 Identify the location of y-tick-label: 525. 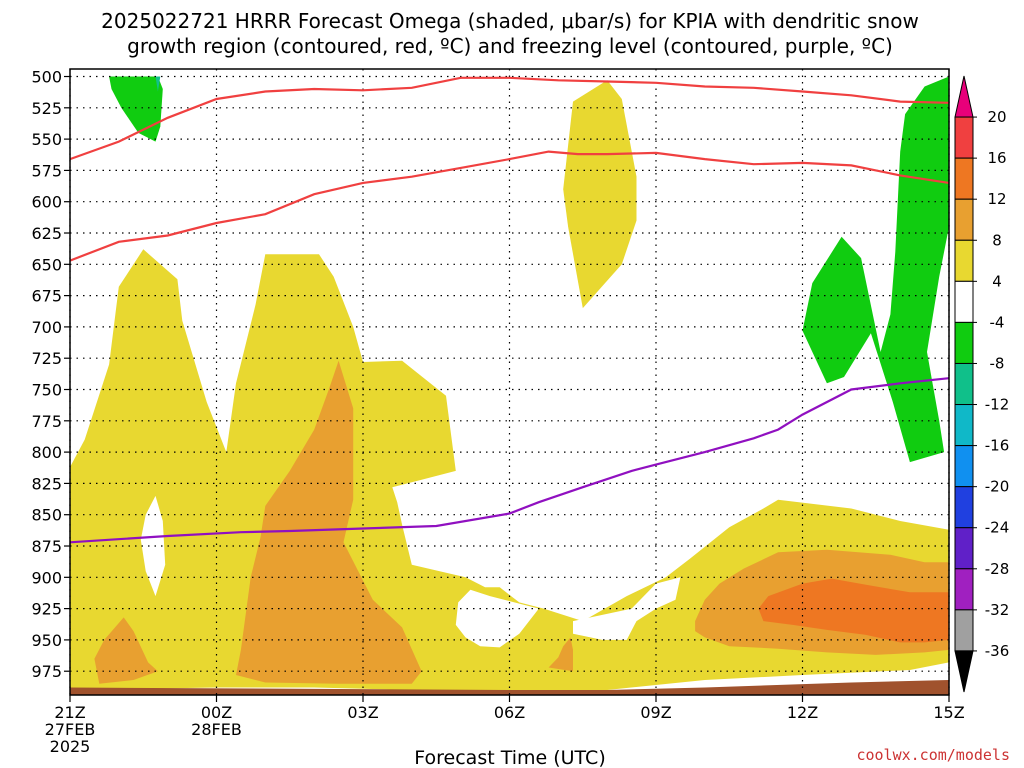
(46, 108).